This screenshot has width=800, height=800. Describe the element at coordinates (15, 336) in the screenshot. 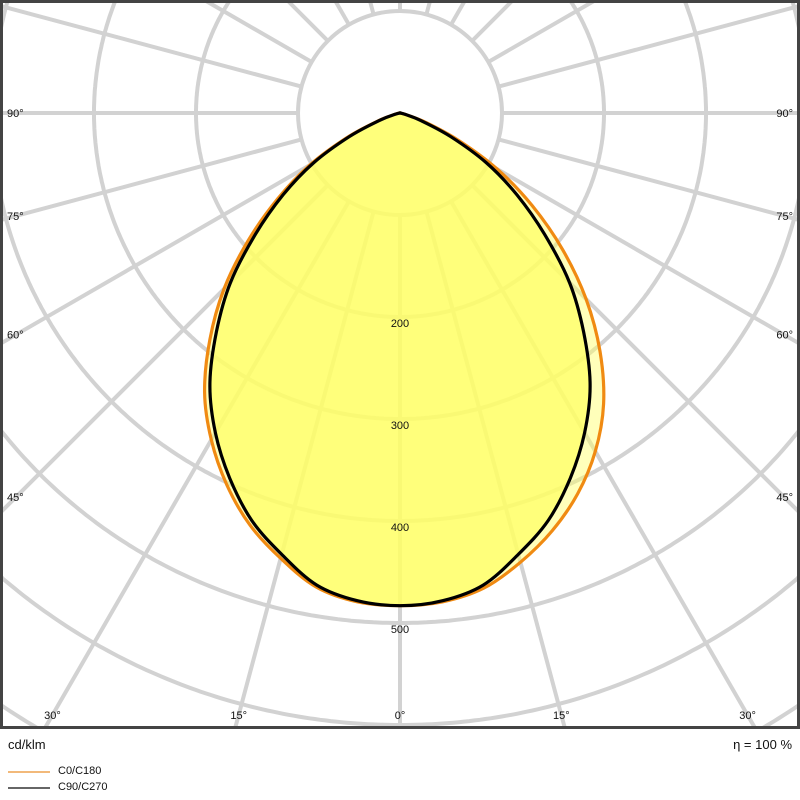

I see `angle-label-left-60: 60°` at that location.